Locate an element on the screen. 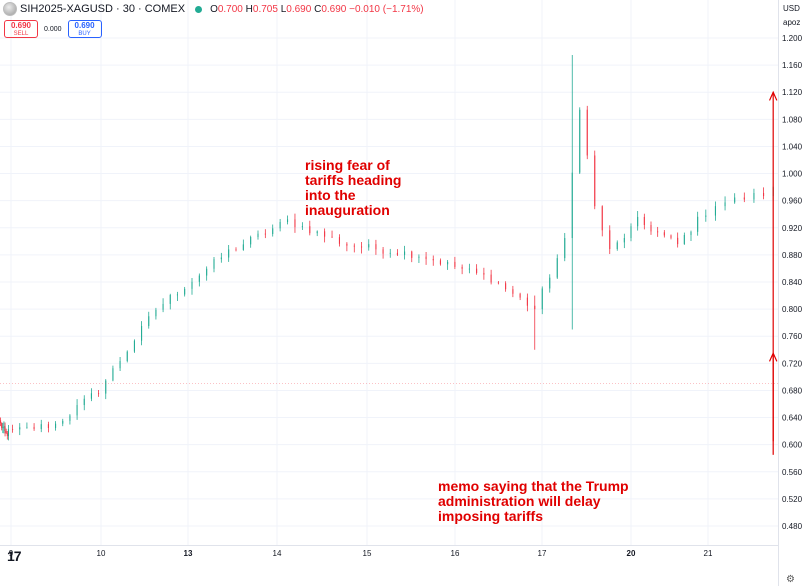  tradingview-logo: 17 is located at coordinates (14, 556).